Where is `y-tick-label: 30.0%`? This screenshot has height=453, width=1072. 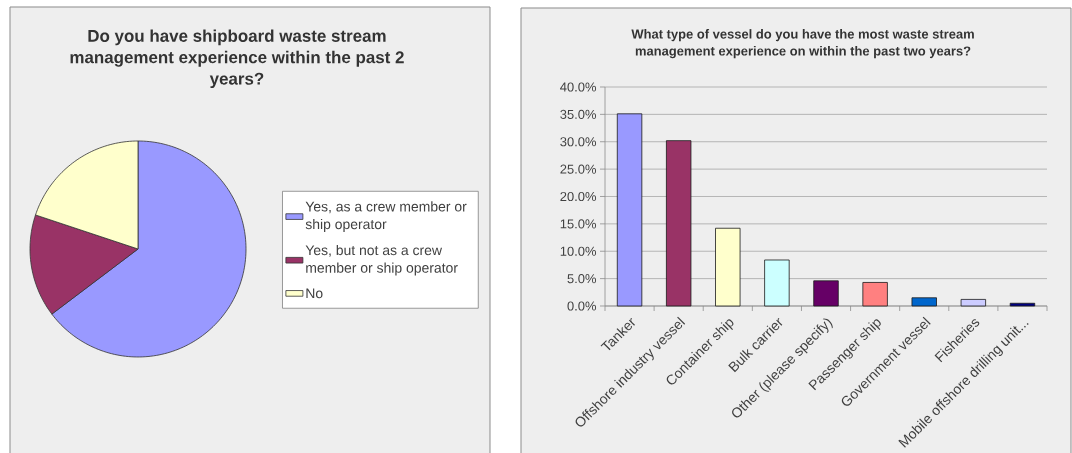
y-tick-label: 30.0% is located at coordinates (578, 142).